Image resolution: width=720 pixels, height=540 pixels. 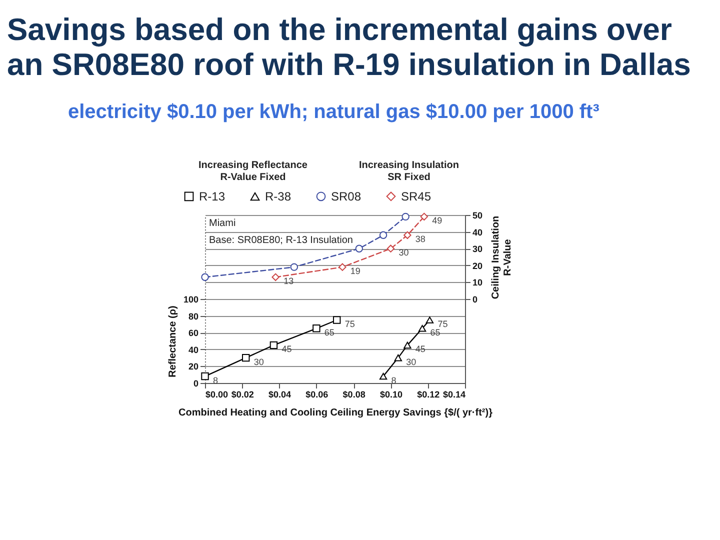 What do you see at coordinates (477, 265) in the screenshot?
I see `y2-tick-label: 20` at bounding box center [477, 265].